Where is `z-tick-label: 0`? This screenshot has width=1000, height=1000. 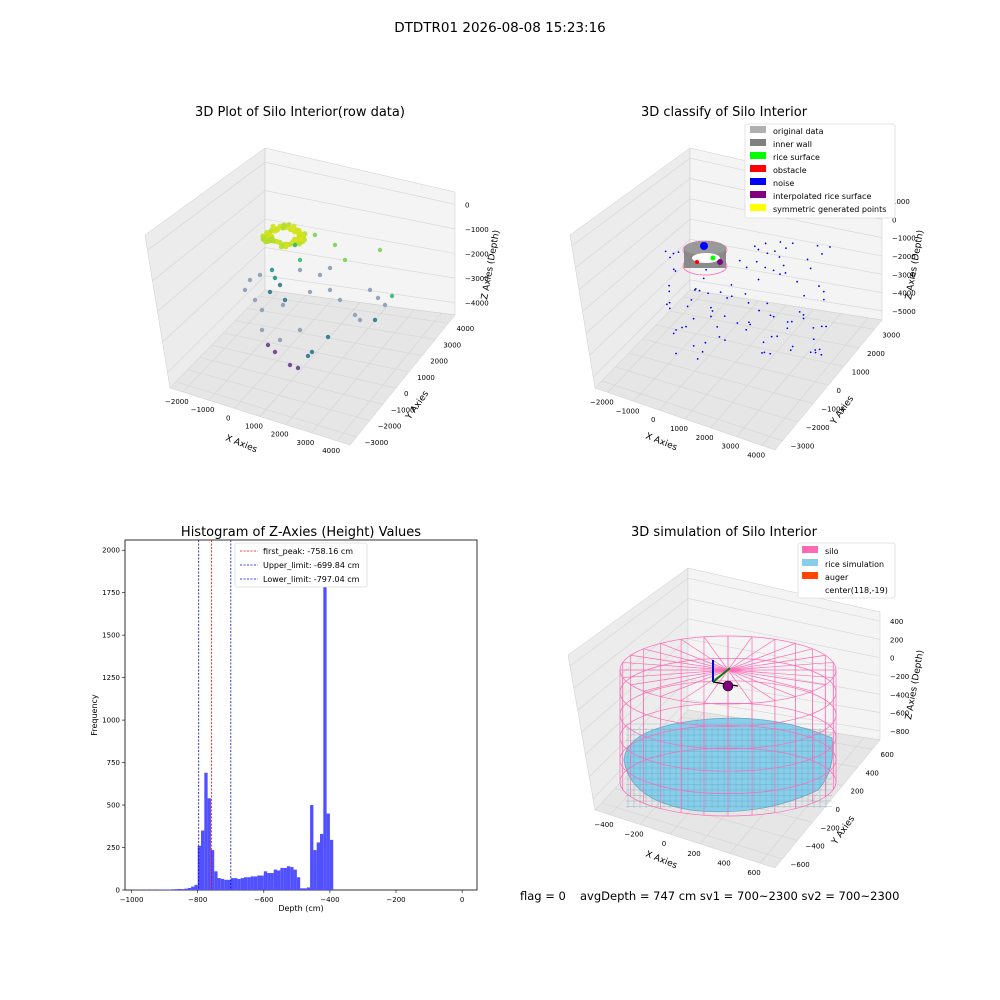 z-tick-label: 0 is located at coordinates (894, 220).